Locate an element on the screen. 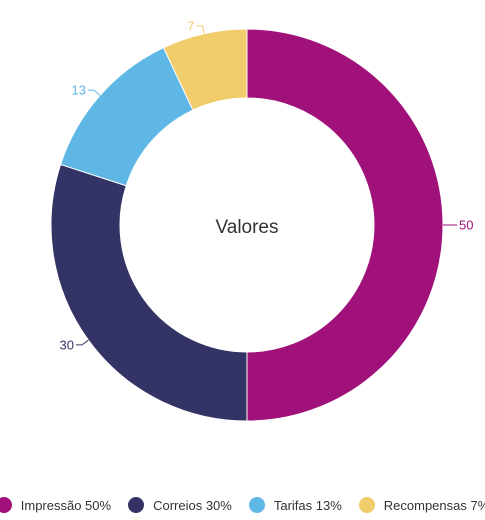 The width and height of the screenshot is (485, 520). legend-label: Recompensas 7% is located at coordinates (434, 505).